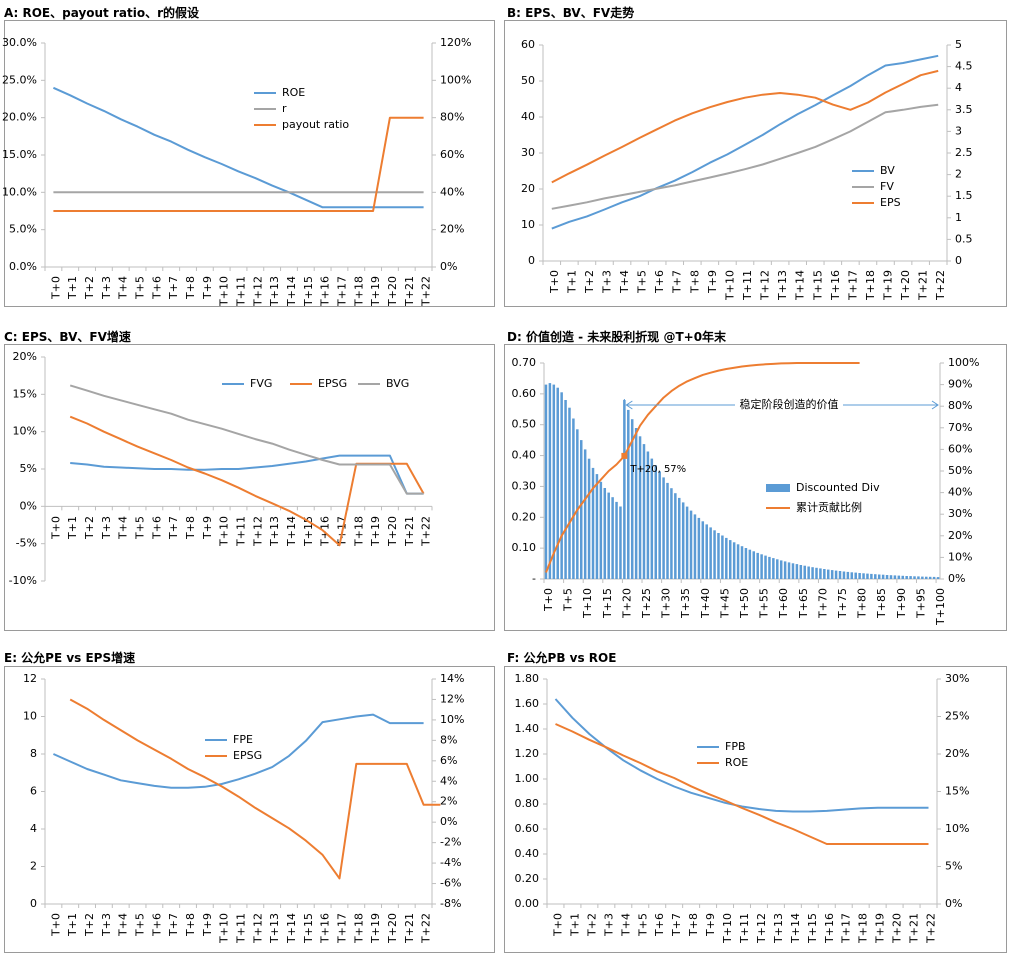 The height and width of the screenshot is (970, 1009). What do you see at coordinates (852, 285) in the screenshot?
I see `x-tick-label: T+17` at bounding box center [852, 285].